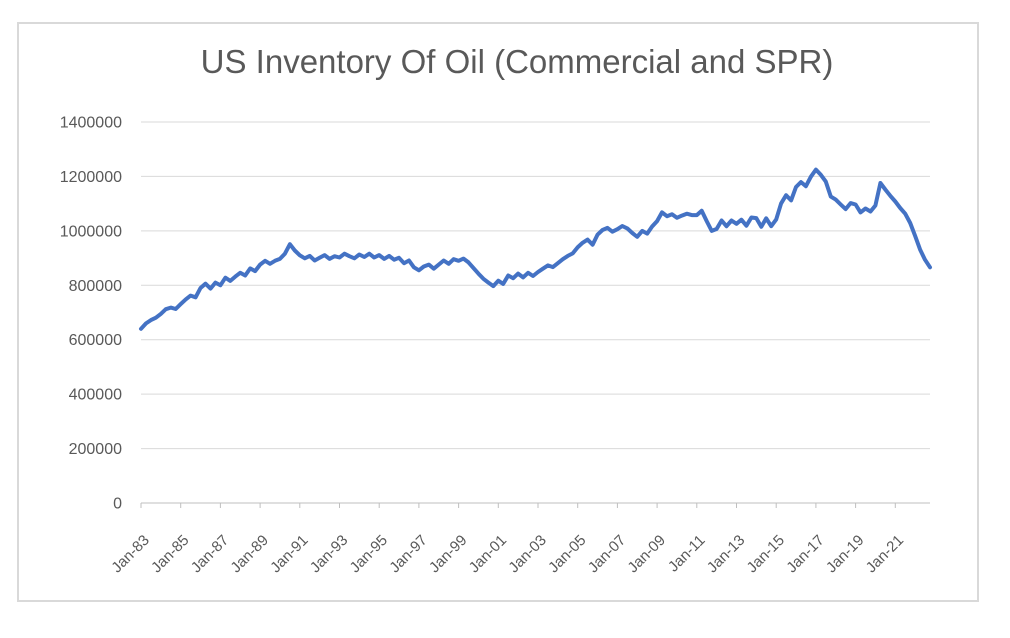 The height and width of the screenshot is (638, 1010). Describe the element at coordinates (607, 554) in the screenshot. I see `x-tick-label: Jan-07` at that location.